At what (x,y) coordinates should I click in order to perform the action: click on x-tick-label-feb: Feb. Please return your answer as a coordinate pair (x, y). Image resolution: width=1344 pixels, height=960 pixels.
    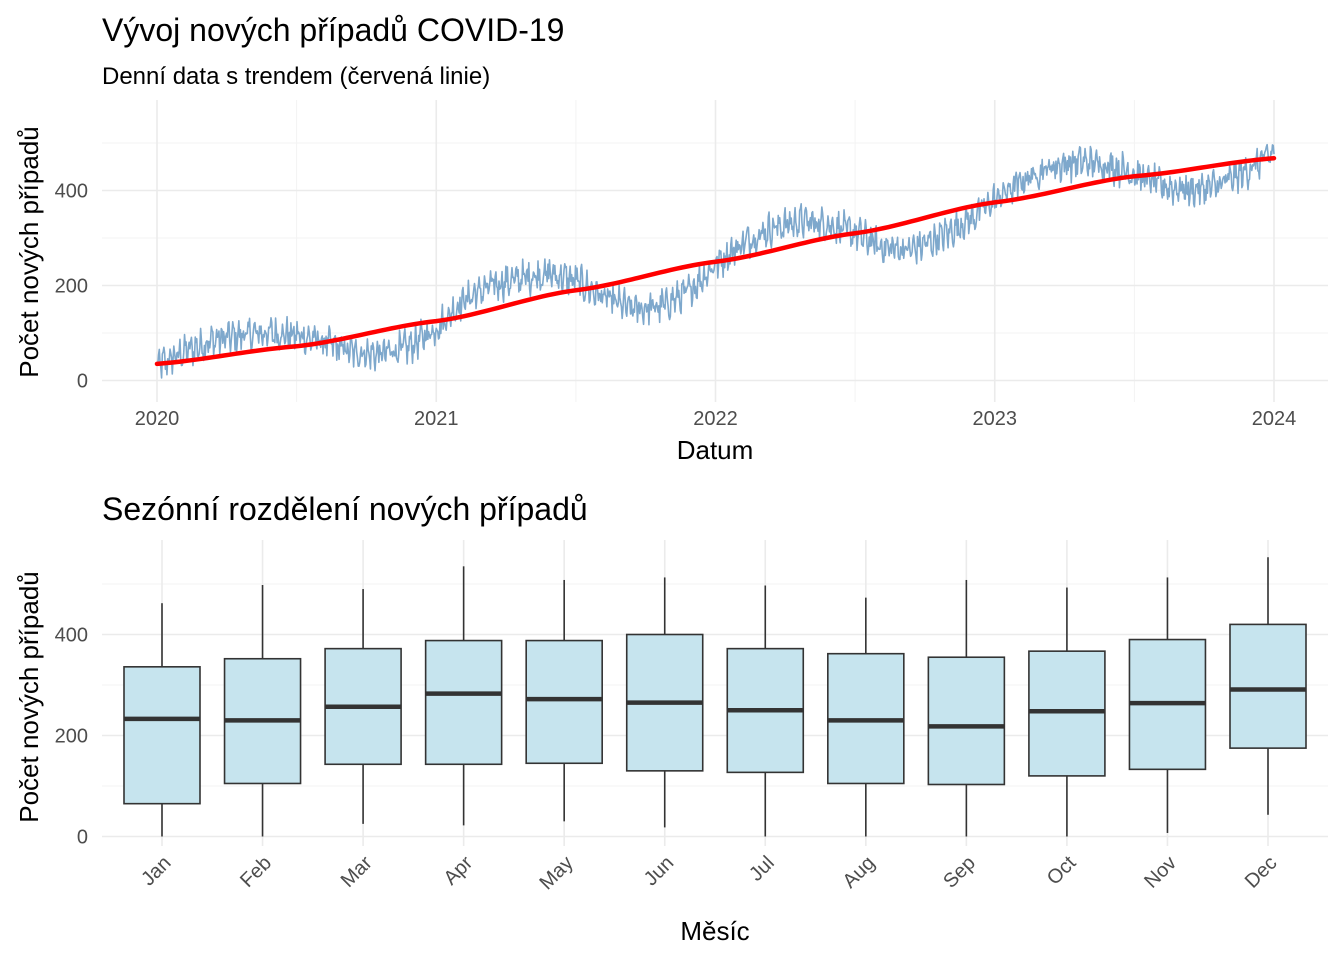
    Looking at the image, I should click on (256, 872).